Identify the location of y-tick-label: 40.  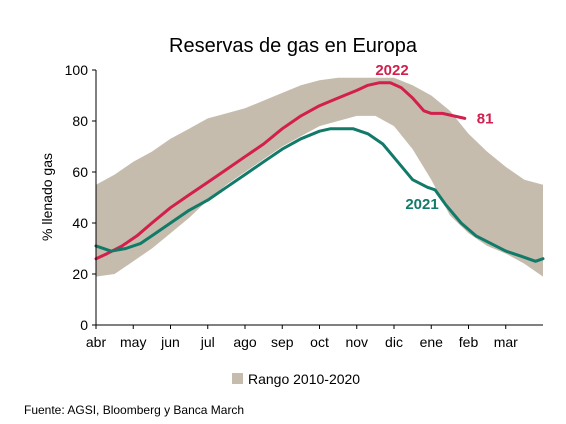
(80, 223).